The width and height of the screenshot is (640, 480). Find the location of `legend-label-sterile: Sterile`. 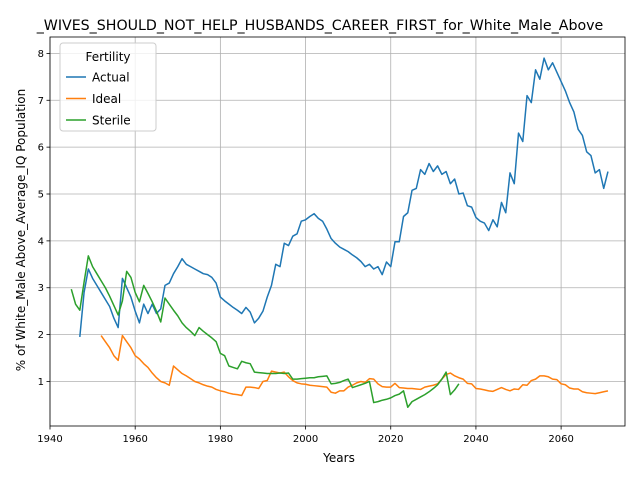

legend-label-sterile: Sterile is located at coordinates (111, 121).